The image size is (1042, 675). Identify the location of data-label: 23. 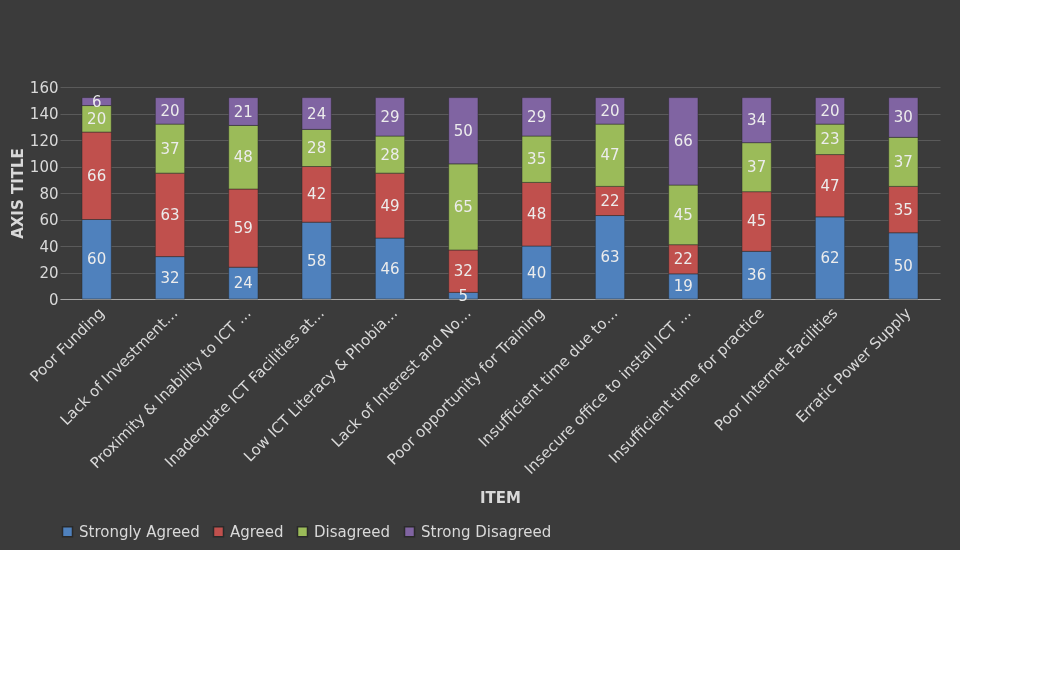
(830, 139).